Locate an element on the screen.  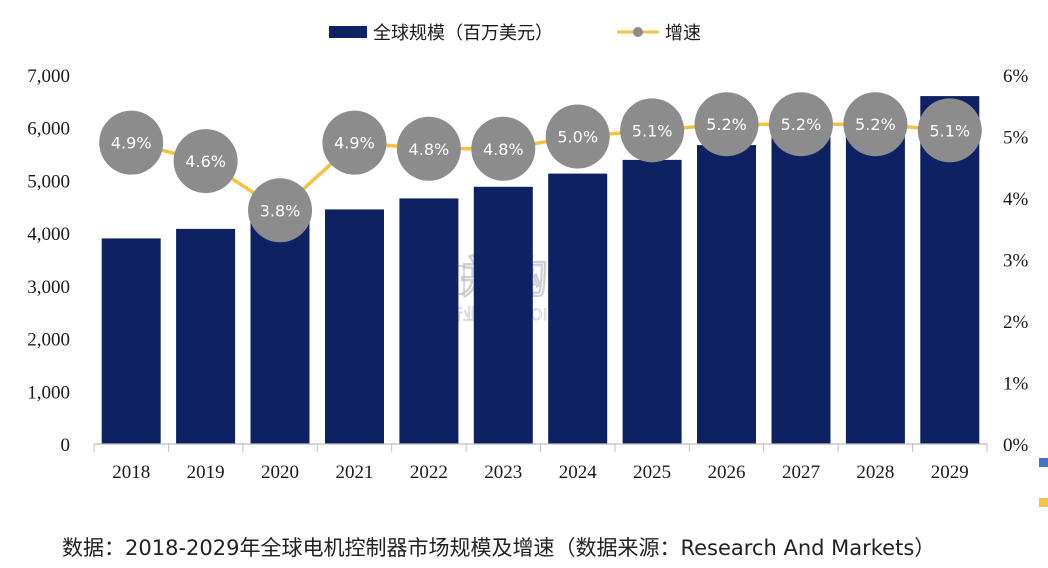
growth-point-2027: 5.2% is located at coordinates (800, 124).